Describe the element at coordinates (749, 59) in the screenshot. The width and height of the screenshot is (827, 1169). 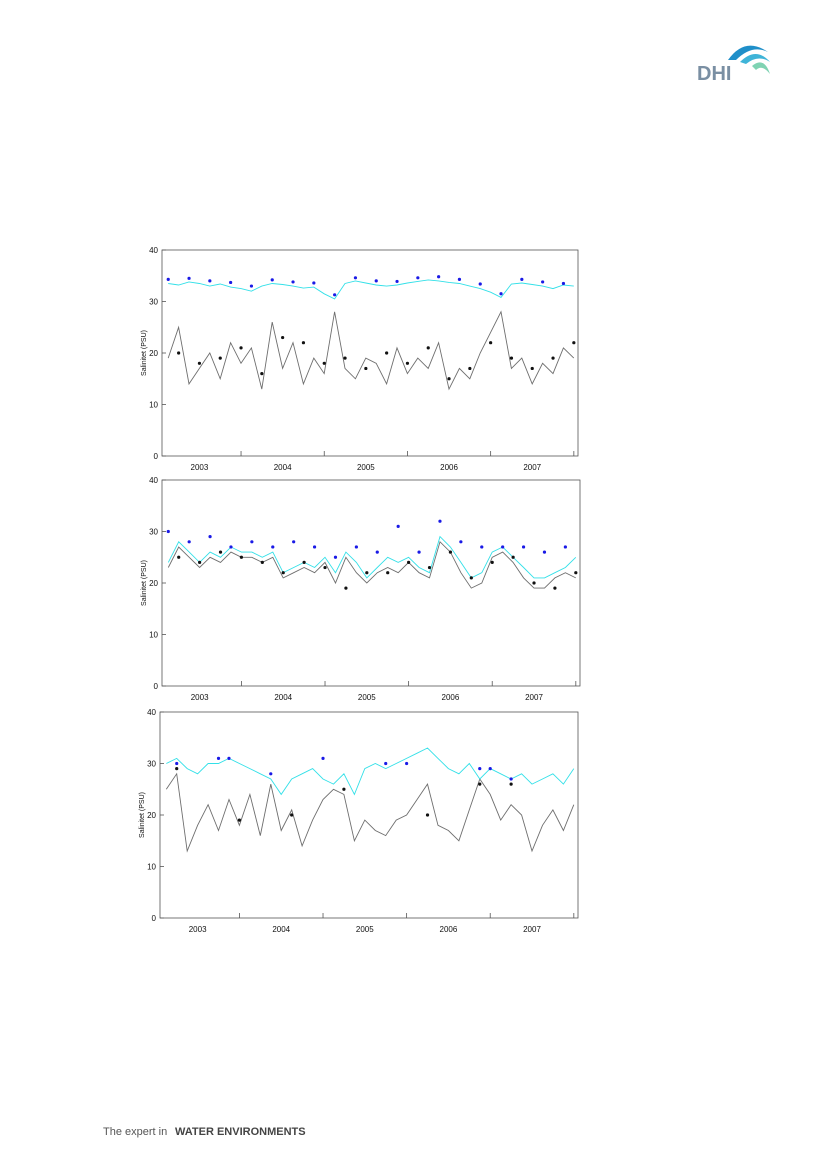
I see `logo-mark` at that location.